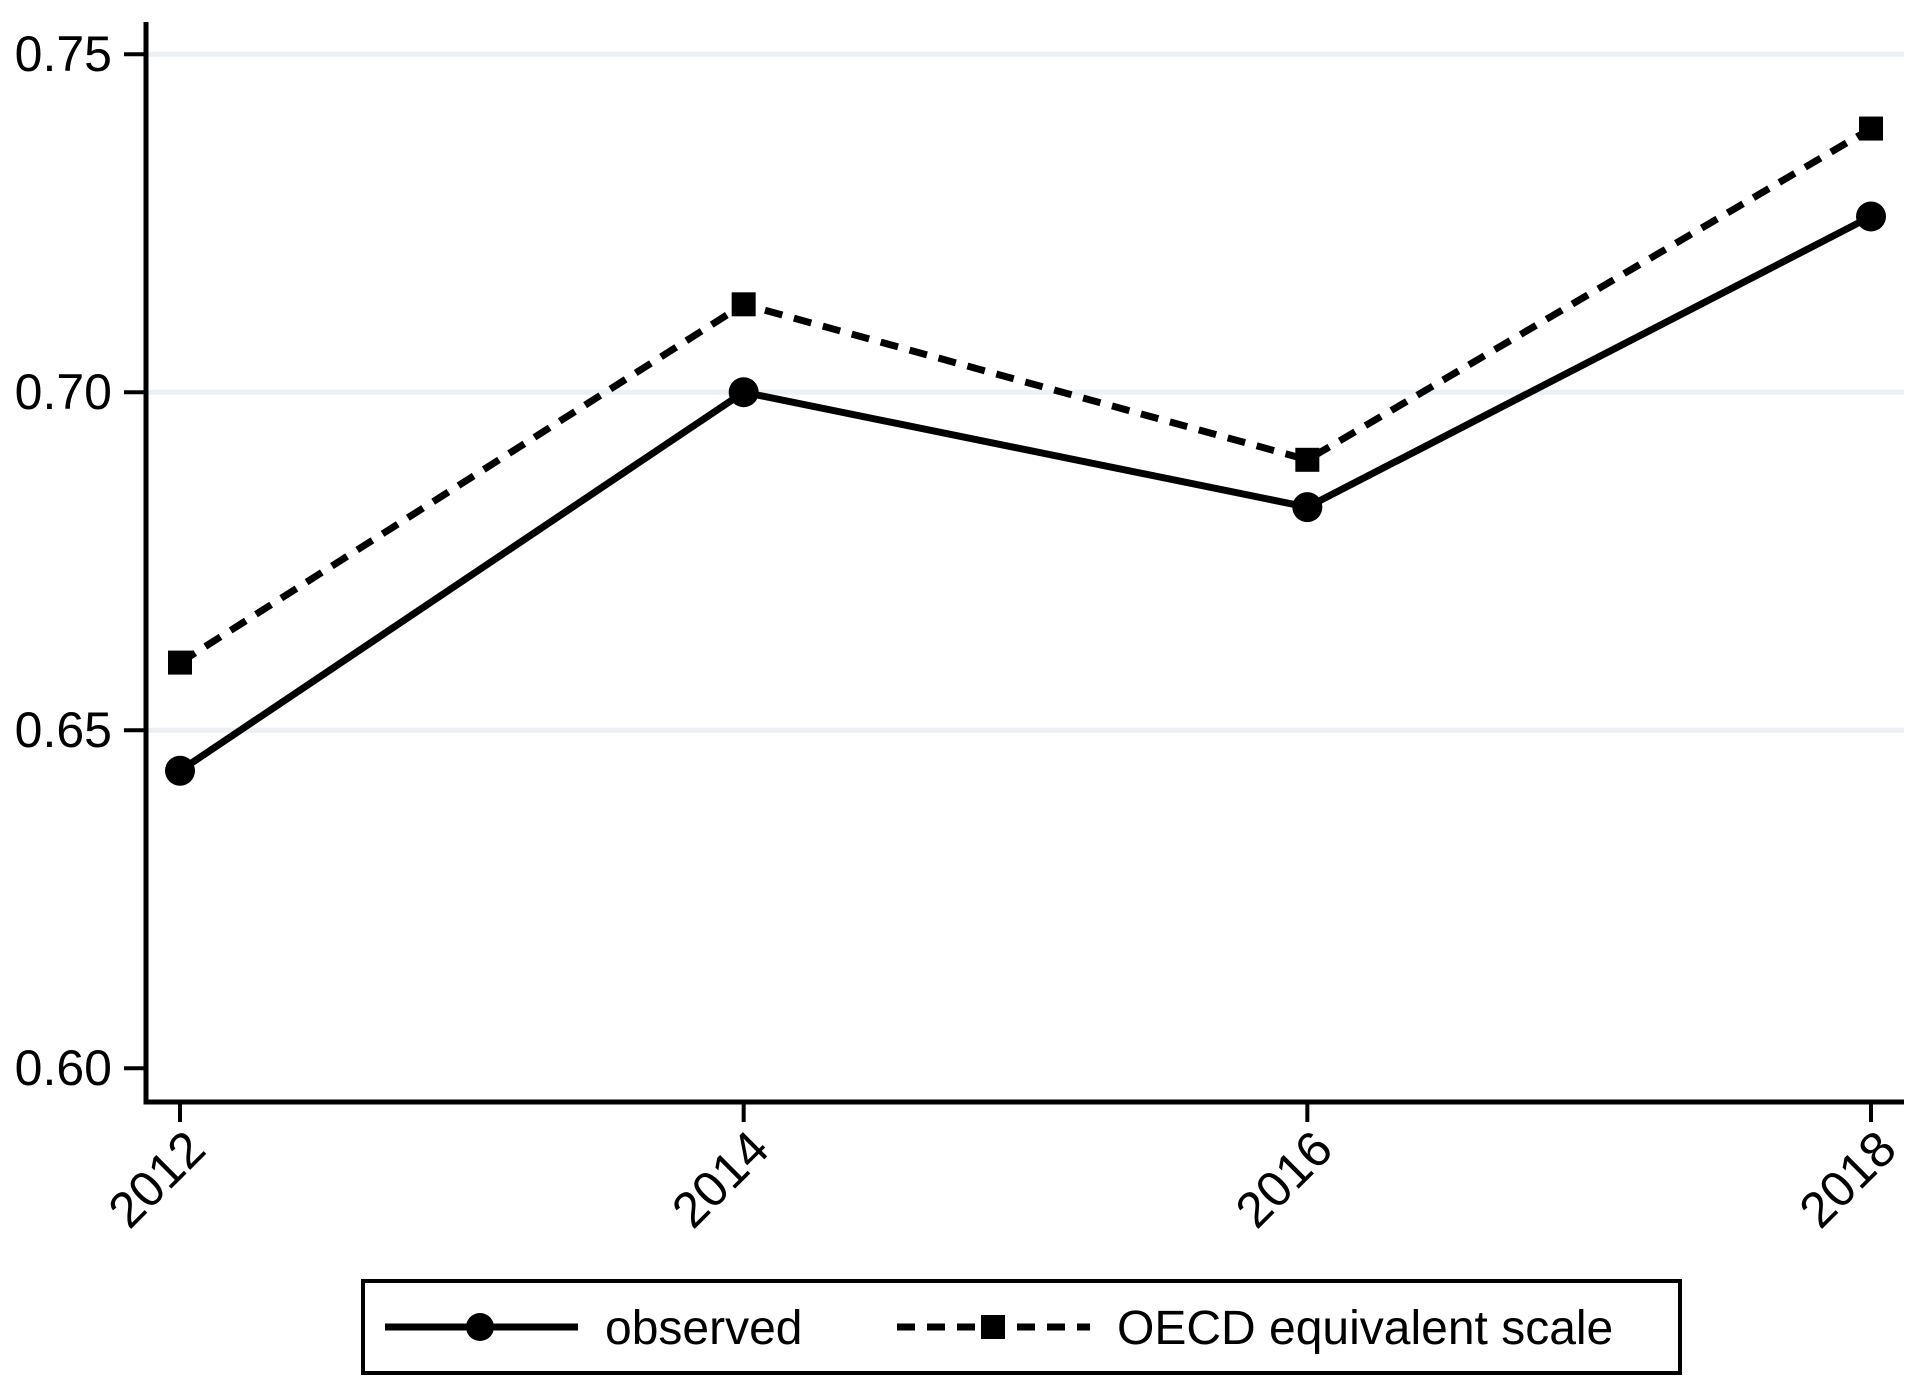 The height and width of the screenshot is (1400, 1924). Describe the element at coordinates (1848, 1179) in the screenshot. I see `x-tick-label: 2018` at that location.